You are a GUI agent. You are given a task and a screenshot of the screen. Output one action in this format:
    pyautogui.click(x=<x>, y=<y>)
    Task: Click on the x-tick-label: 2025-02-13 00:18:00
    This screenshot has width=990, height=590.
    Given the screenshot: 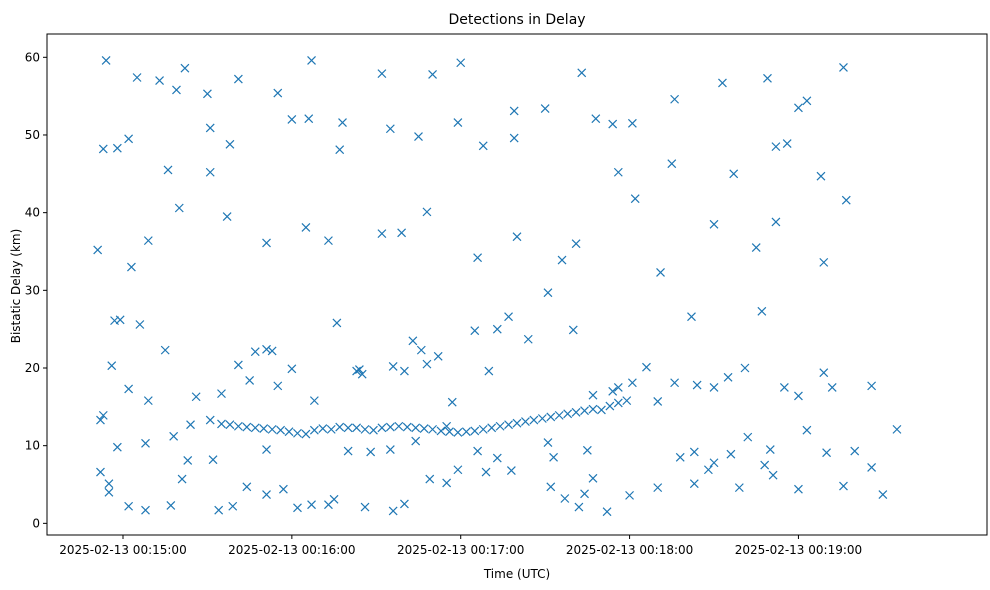 What is the action you would take?
    pyautogui.click(x=629, y=550)
    